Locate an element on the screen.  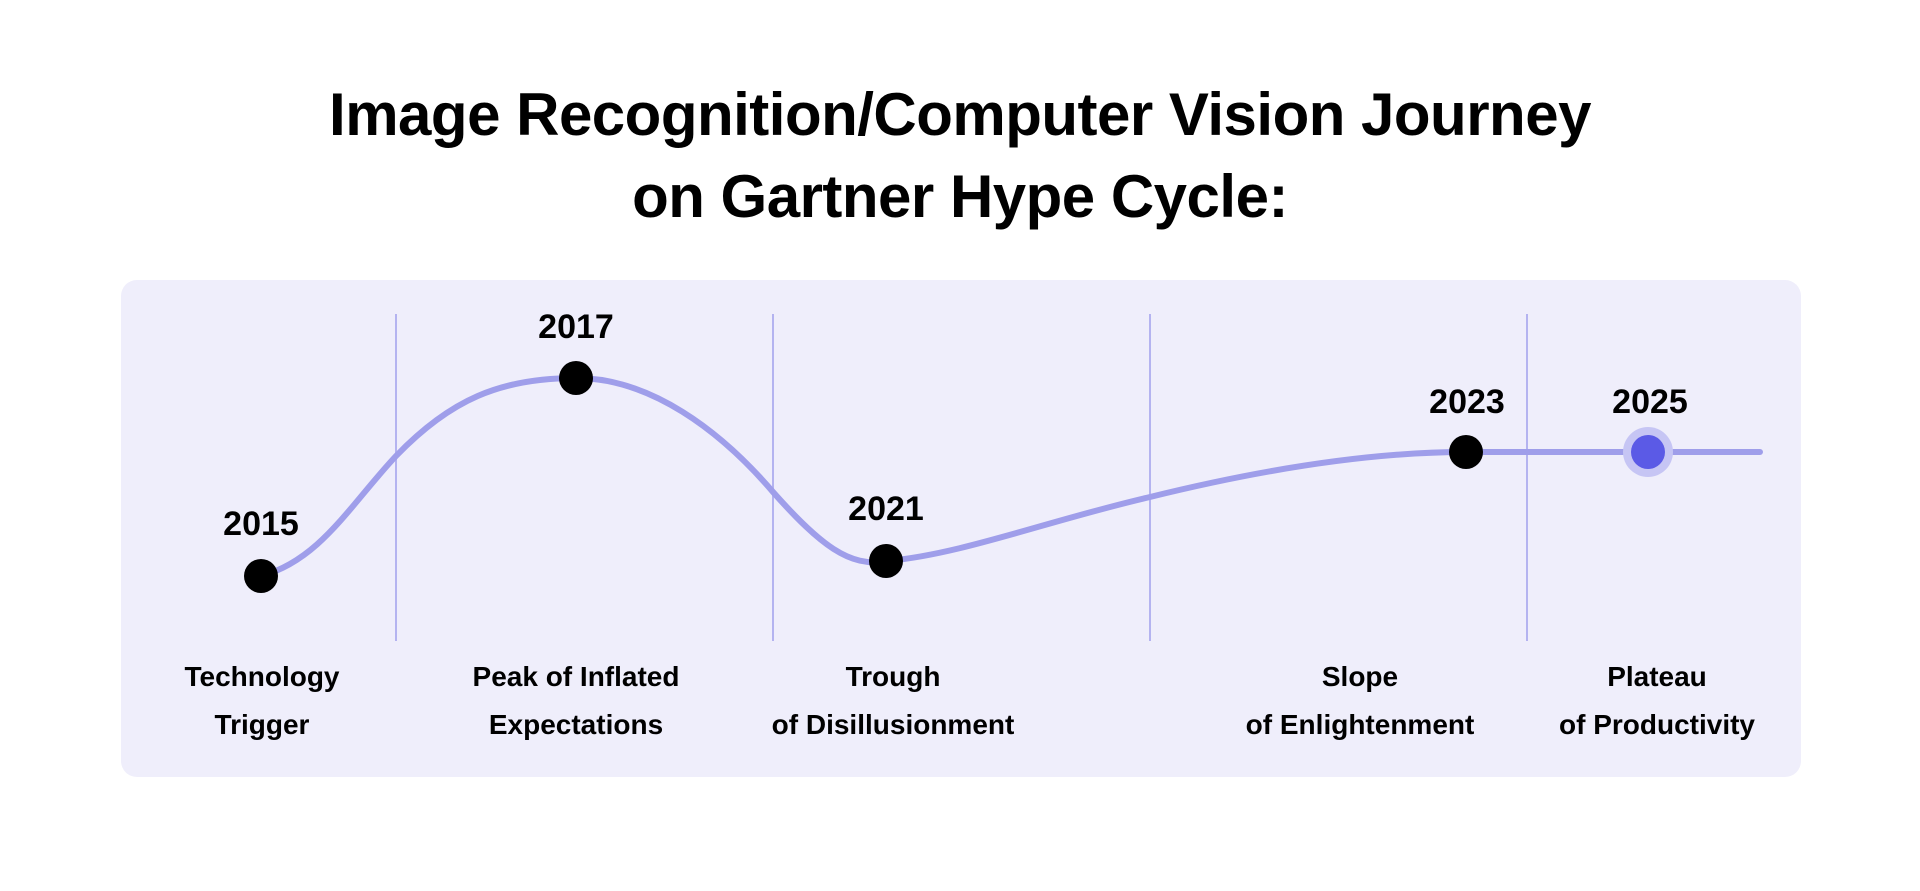
milestone-year-label: 2015 is located at coordinates (261, 524).